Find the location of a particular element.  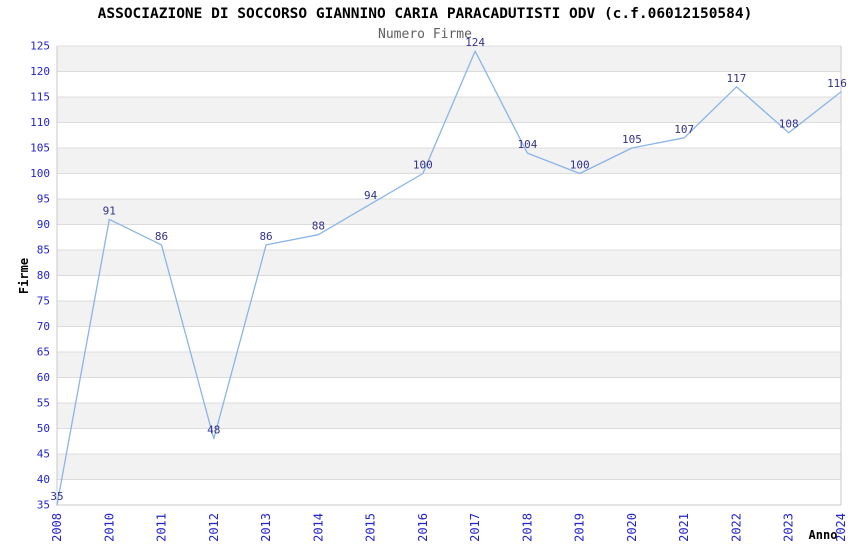

x-tick-label: 2017 is located at coordinates (475, 527).